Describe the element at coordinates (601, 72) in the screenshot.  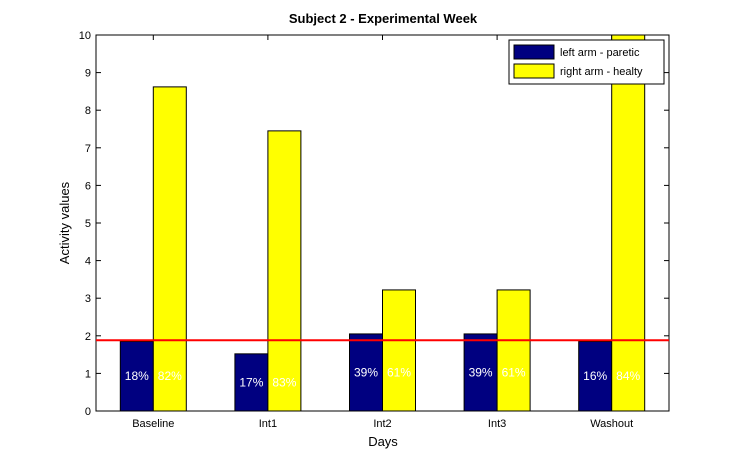
I see `legend-label: right arm - healty` at that location.